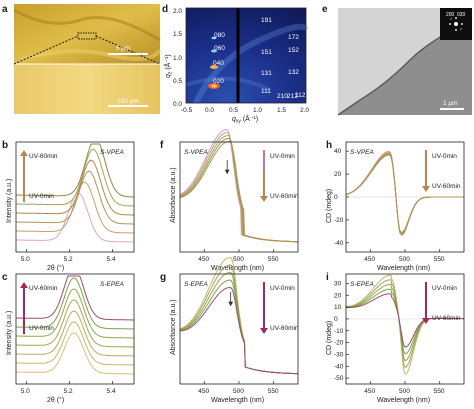  What do you see at coordinates (266, 20) in the screenshot?
I see `peak-191: 191` at bounding box center [266, 20].